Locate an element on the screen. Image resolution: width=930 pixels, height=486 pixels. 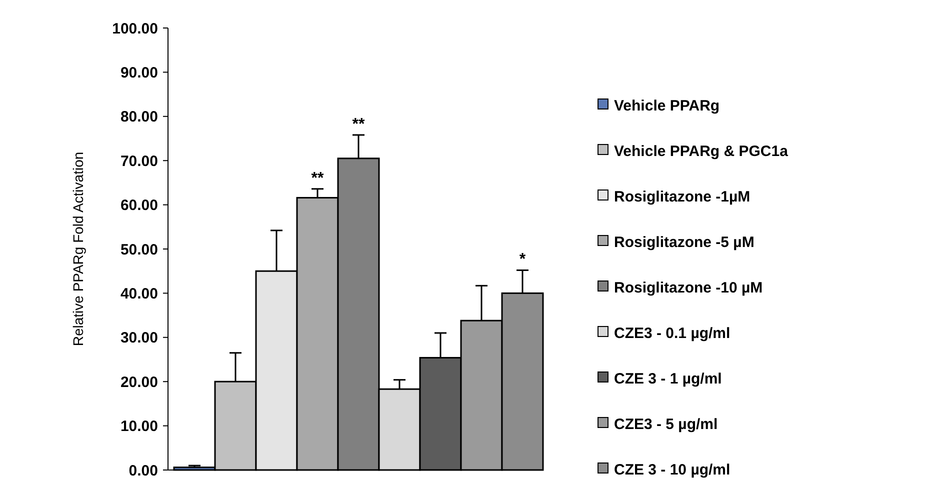
legend-label: Rosiglitazone -5 µM is located at coordinates (684, 242).